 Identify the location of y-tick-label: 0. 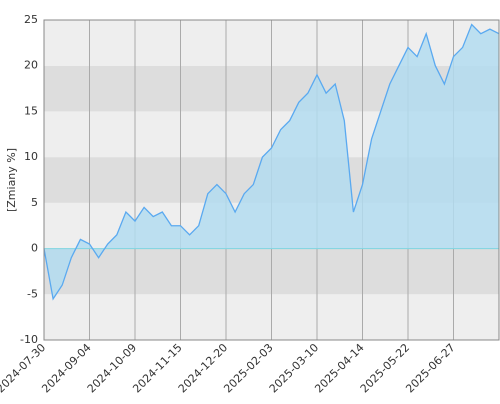
(34, 248).